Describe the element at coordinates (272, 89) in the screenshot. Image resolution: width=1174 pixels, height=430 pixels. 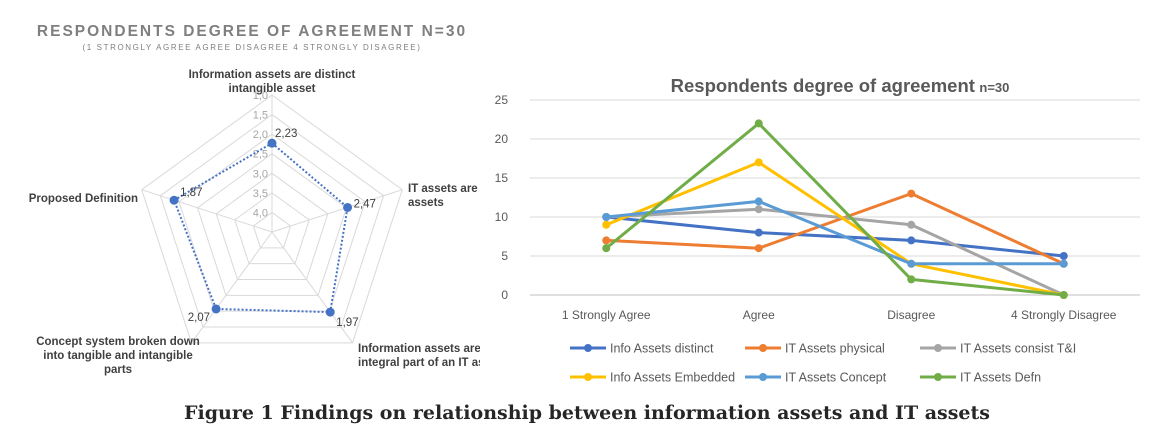
I see `radar-axis-label-line: intangible asset` at that location.